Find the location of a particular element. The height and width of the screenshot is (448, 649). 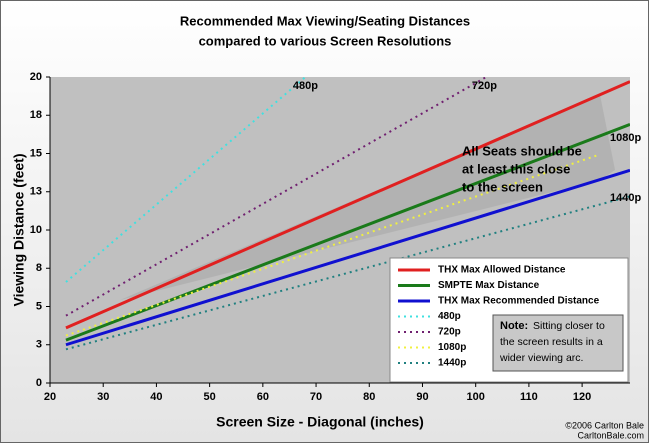

note-text: wider viewing arc. is located at coordinates (541, 358).